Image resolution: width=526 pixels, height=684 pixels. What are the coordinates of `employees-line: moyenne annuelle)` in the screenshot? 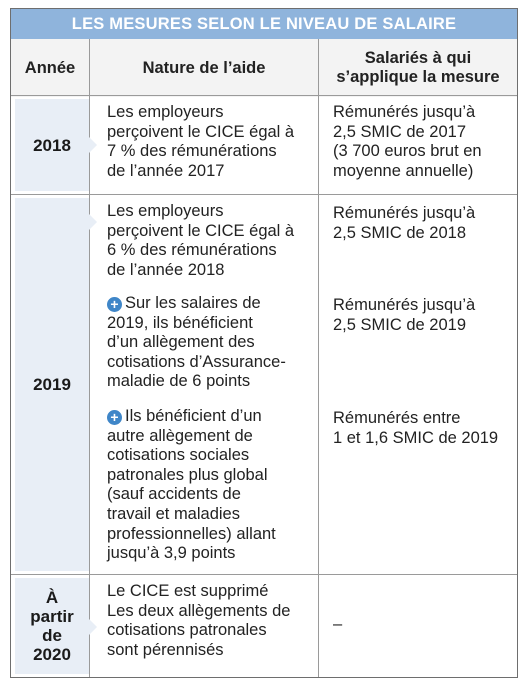 It's located at (403, 170).